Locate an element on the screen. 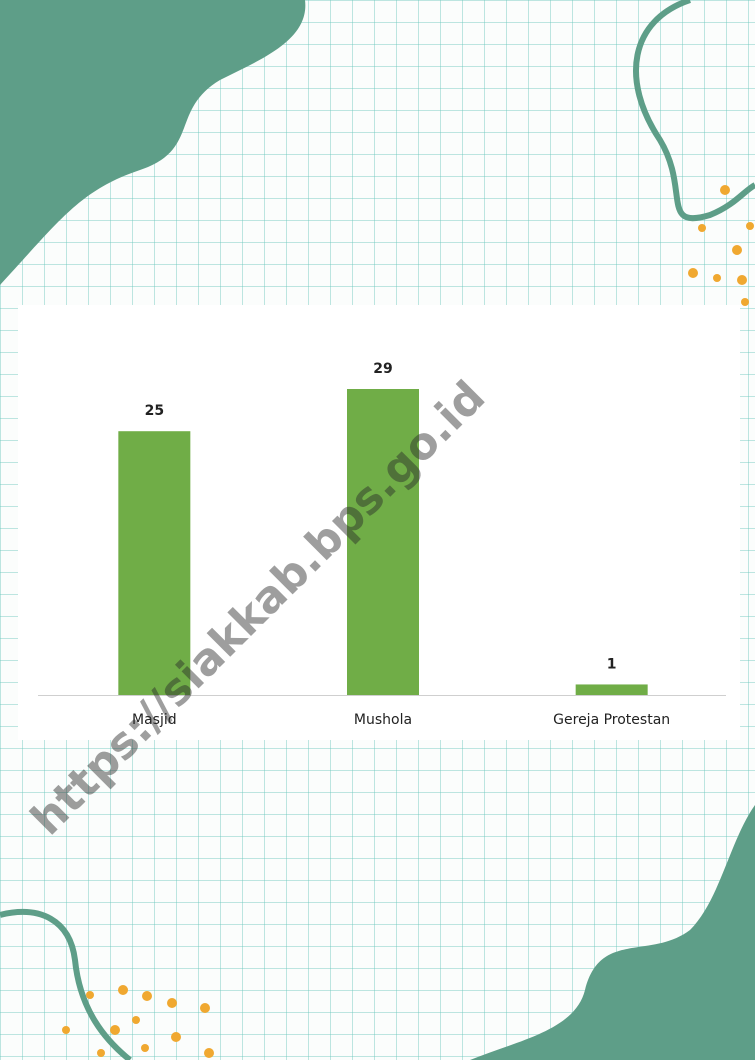 Image resolution: width=755 pixels, height=1060 pixels. x-tick-label: Masjid is located at coordinates (154, 720).